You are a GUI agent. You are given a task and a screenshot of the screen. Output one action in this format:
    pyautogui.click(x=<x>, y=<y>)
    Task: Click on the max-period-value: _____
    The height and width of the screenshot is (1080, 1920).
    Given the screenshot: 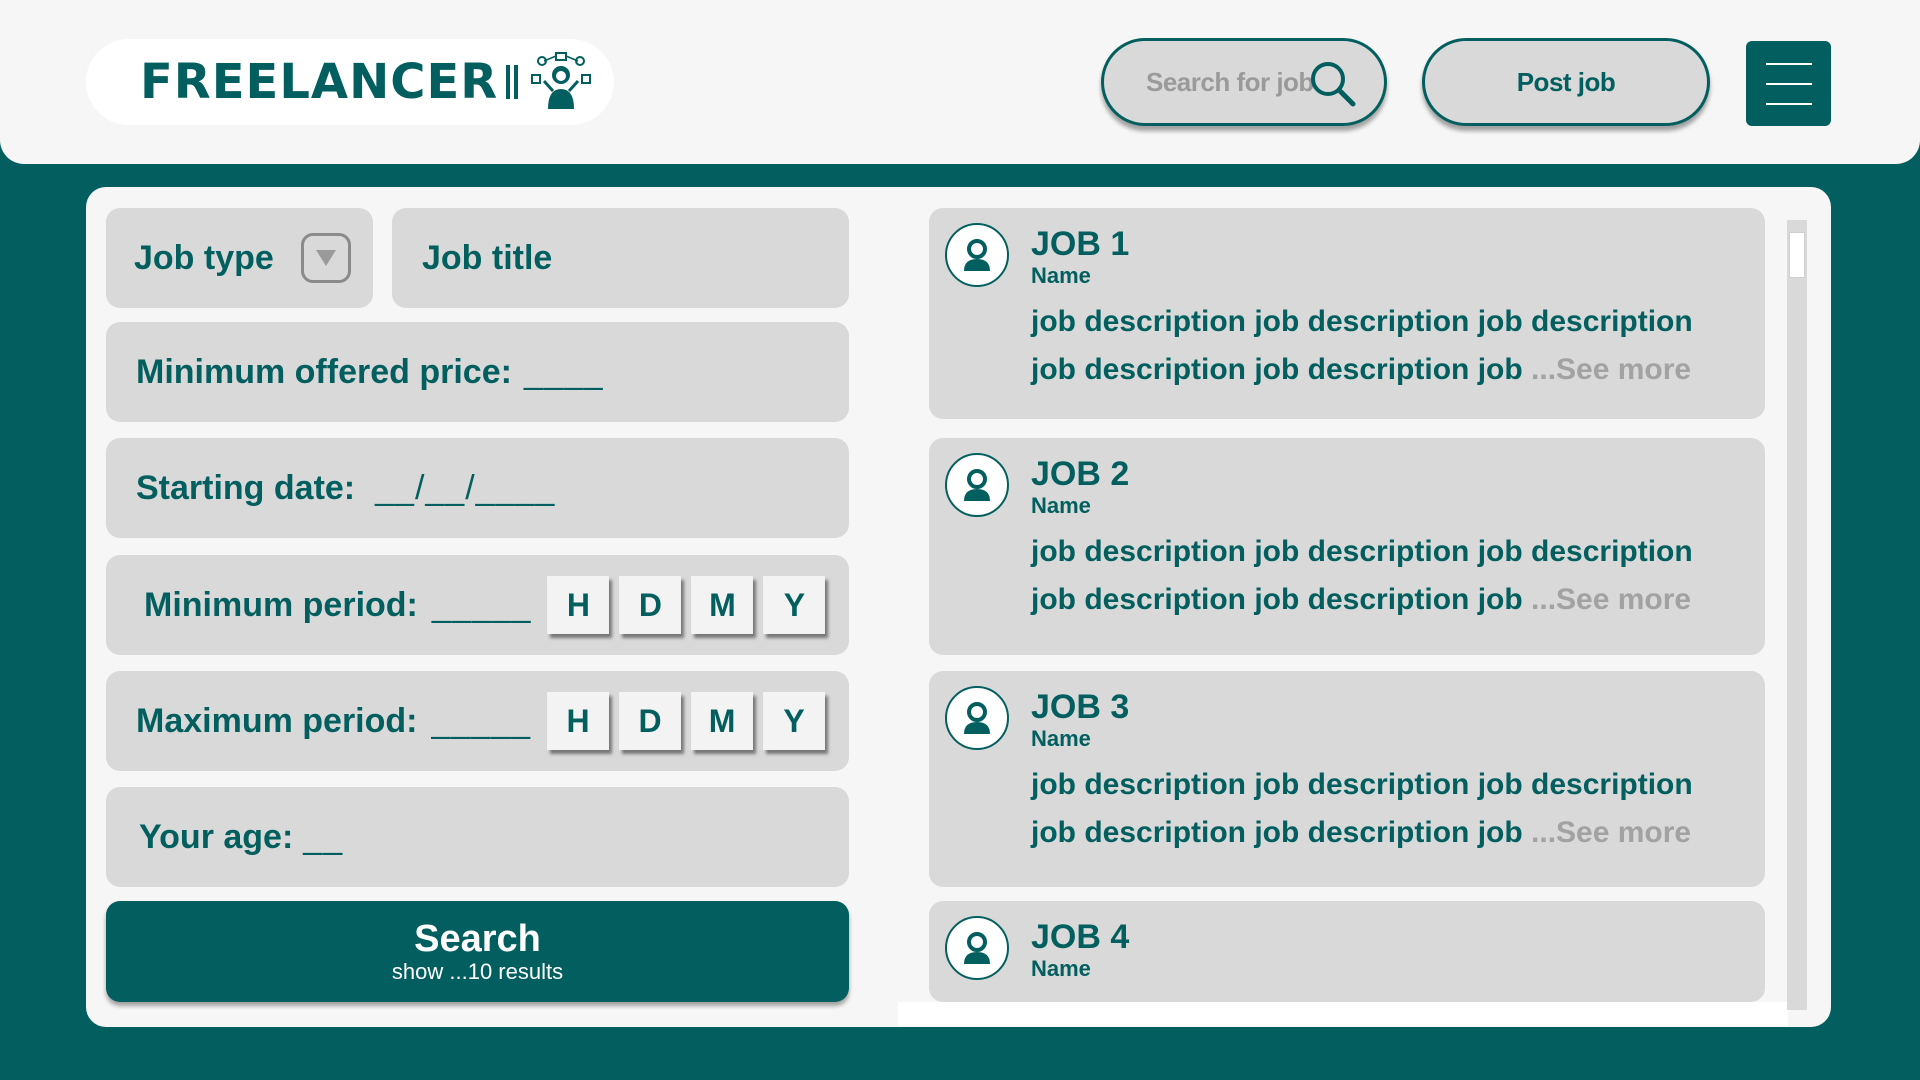 What is the action you would take?
    pyautogui.click(x=481, y=720)
    